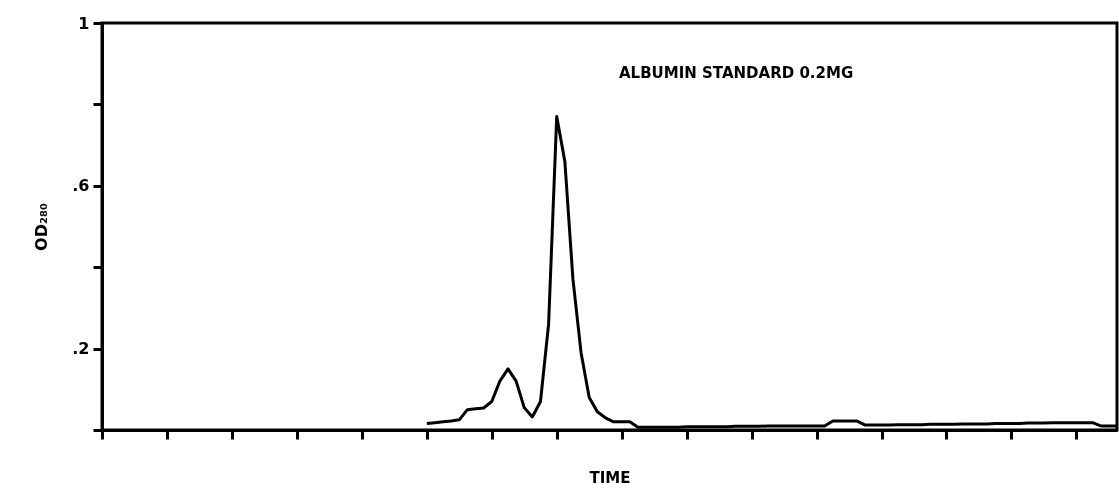  What do you see at coordinates (81, 349) in the screenshot?
I see `y-tick-label: .2` at bounding box center [81, 349].